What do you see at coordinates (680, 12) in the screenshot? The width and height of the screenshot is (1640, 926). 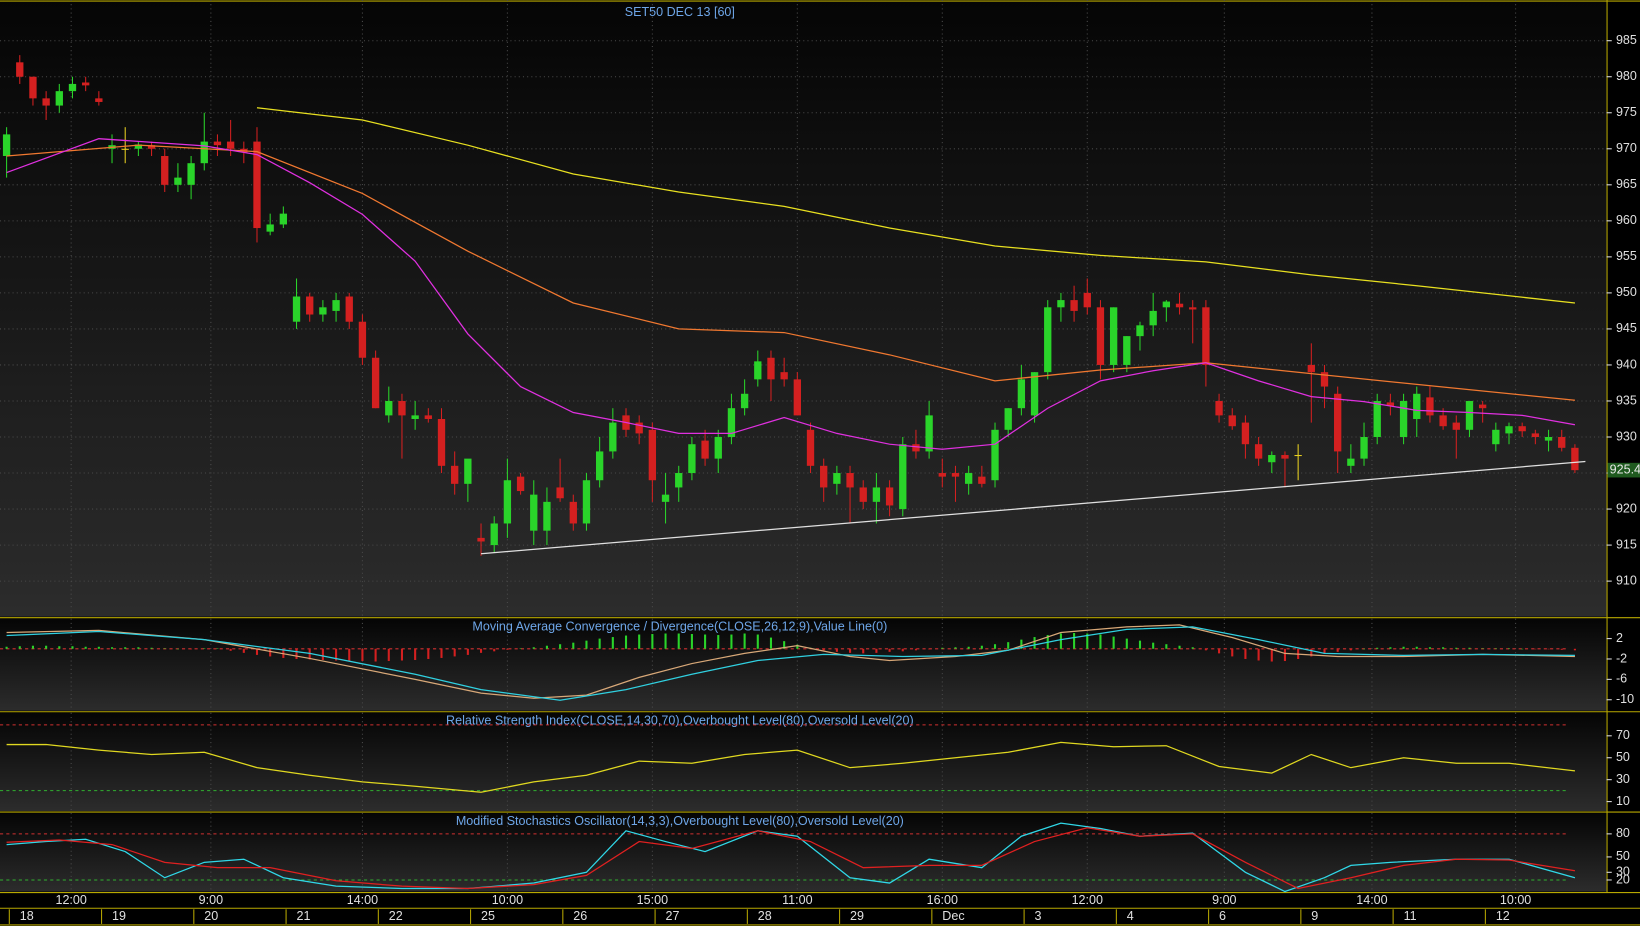 I see `panel-title: SET50 DEC 13 [60]` at bounding box center [680, 12].